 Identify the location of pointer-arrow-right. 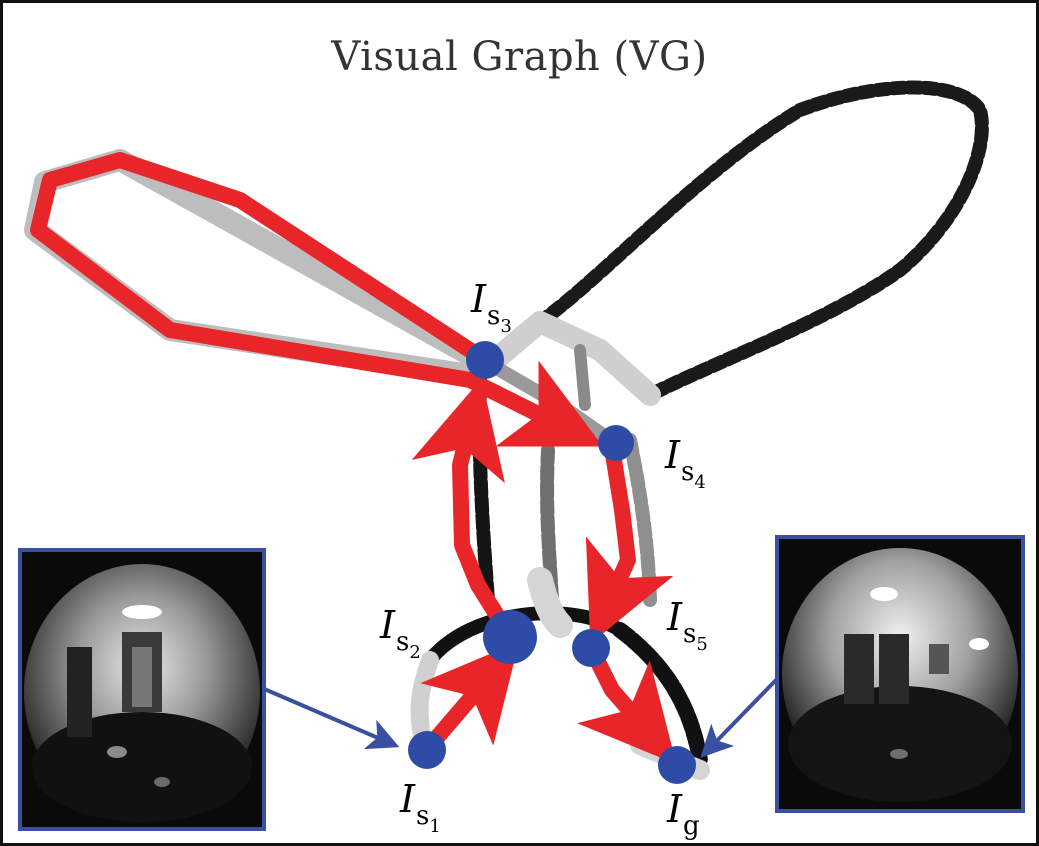
(740, 717).